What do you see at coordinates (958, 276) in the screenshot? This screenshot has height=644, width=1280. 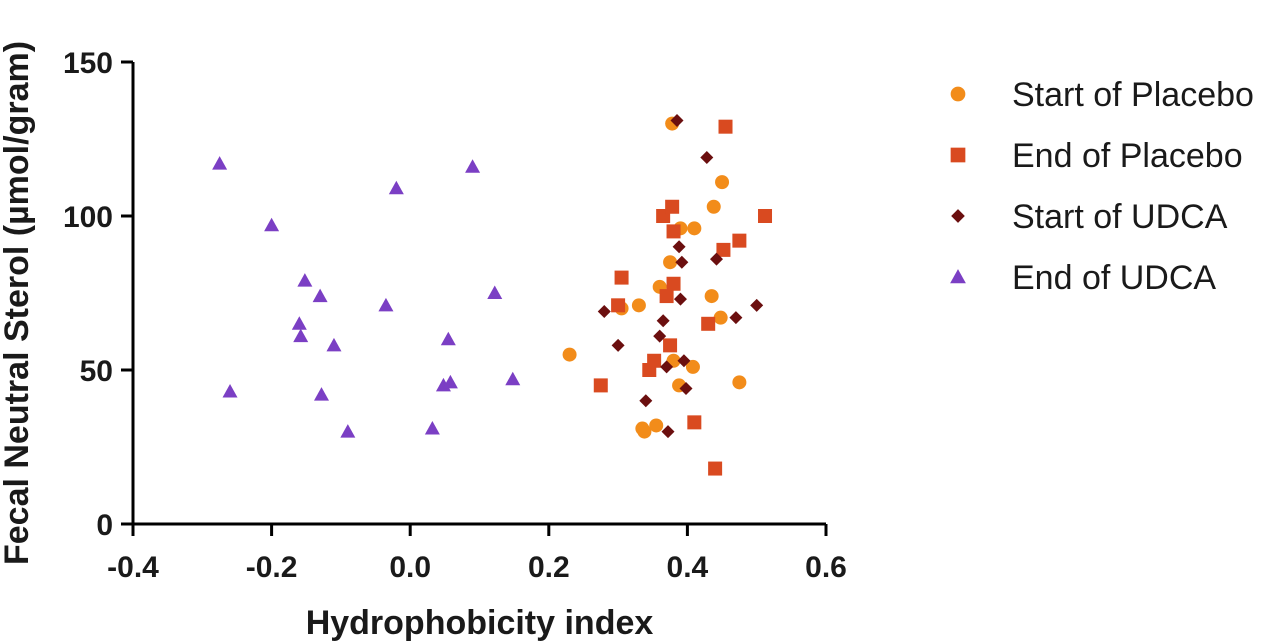 I see `legend-marker-triangle` at bounding box center [958, 276].